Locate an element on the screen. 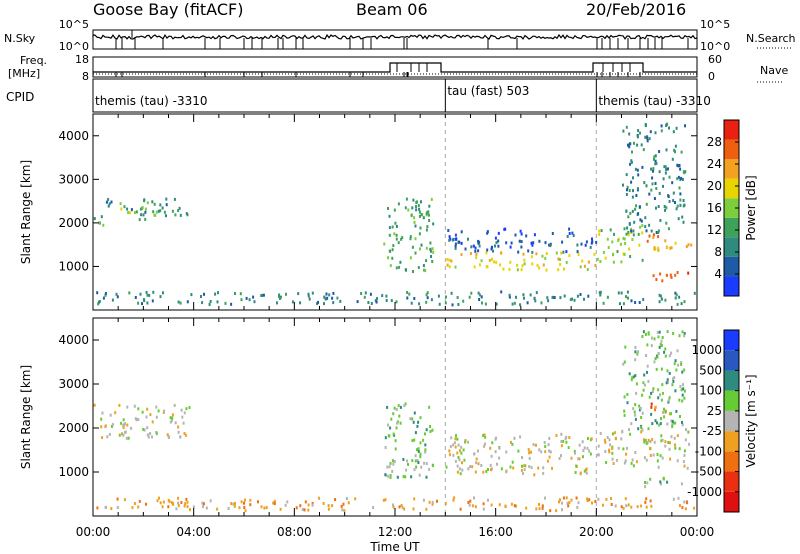  velocity-ytick-label: 3000 is located at coordinates (73, 384).